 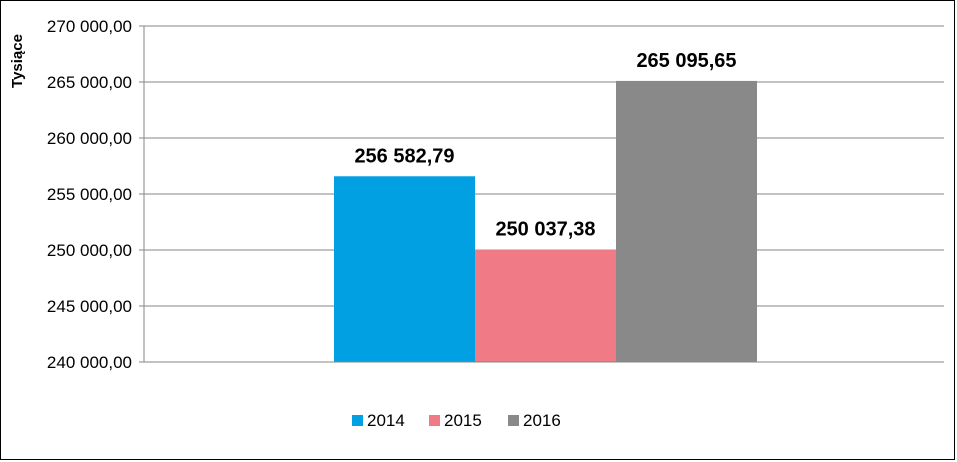 What do you see at coordinates (404, 156) in the screenshot?
I see `data-label-2014: 256 582,79` at bounding box center [404, 156].